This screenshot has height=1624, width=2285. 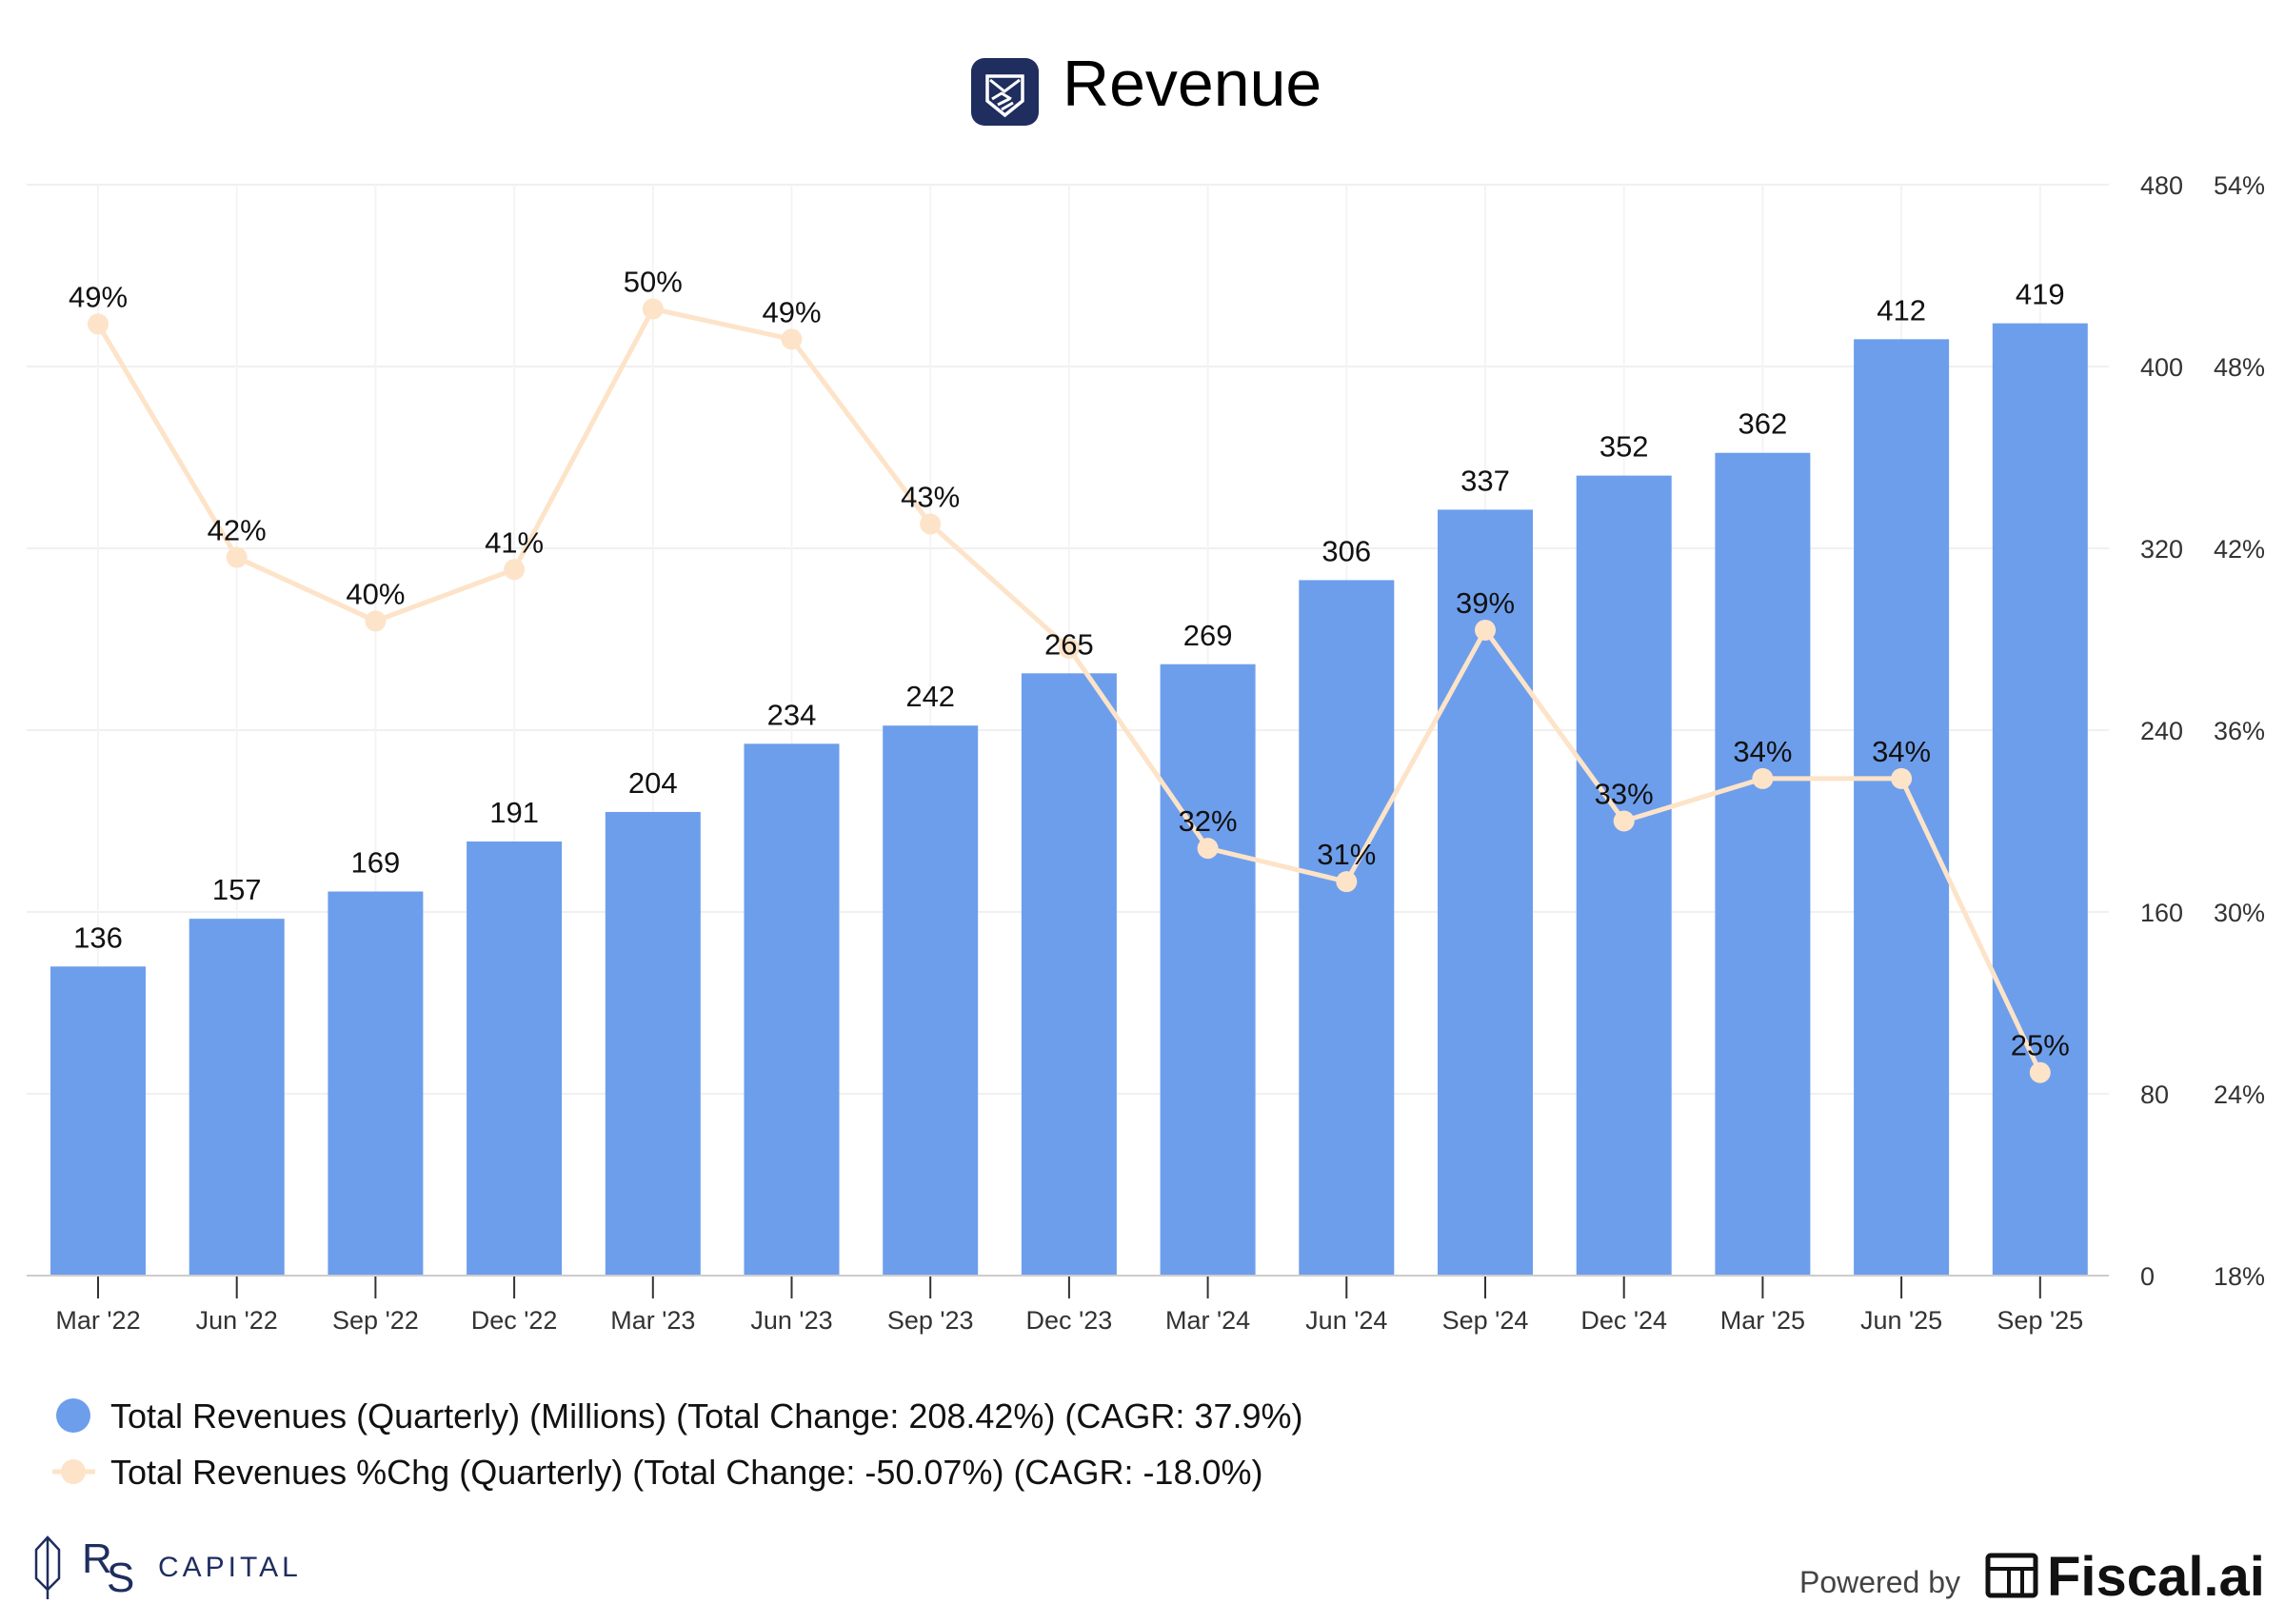 What do you see at coordinates (2147, 1276) in the screenshot?
I see `y-left-tick-label: 0` at bounding box center [2147, 1276].